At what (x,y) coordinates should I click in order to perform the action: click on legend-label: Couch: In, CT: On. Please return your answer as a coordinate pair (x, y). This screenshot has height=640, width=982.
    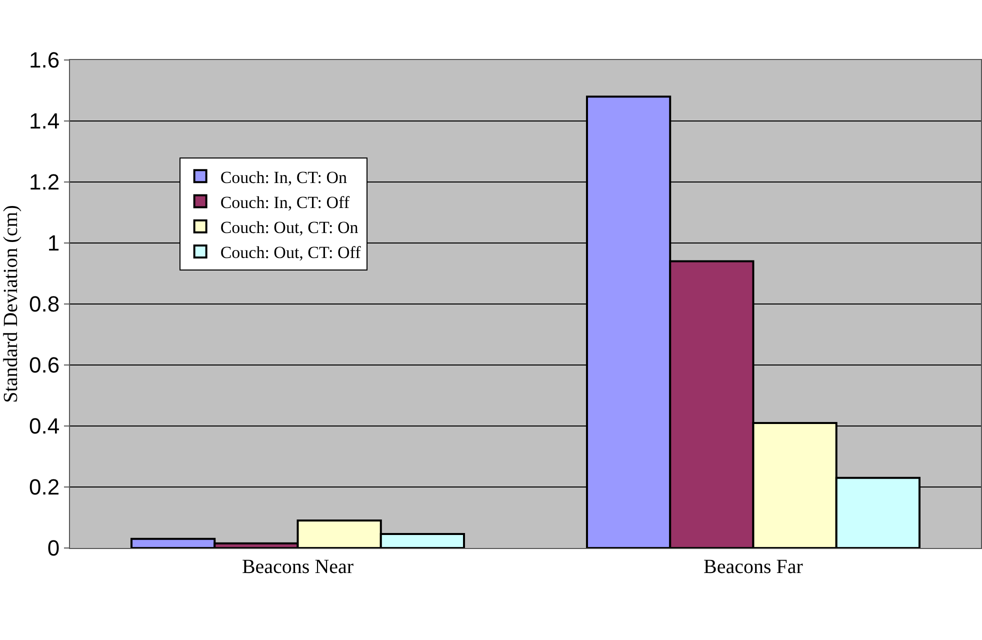
    Looking at the image, I should click on (284, 177).